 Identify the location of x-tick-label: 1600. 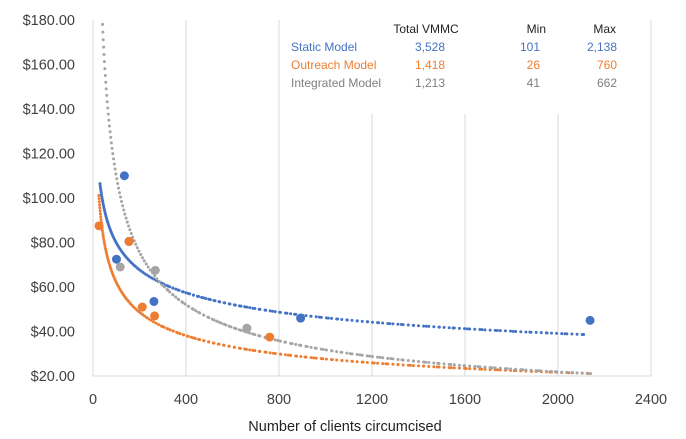
(465, 400).